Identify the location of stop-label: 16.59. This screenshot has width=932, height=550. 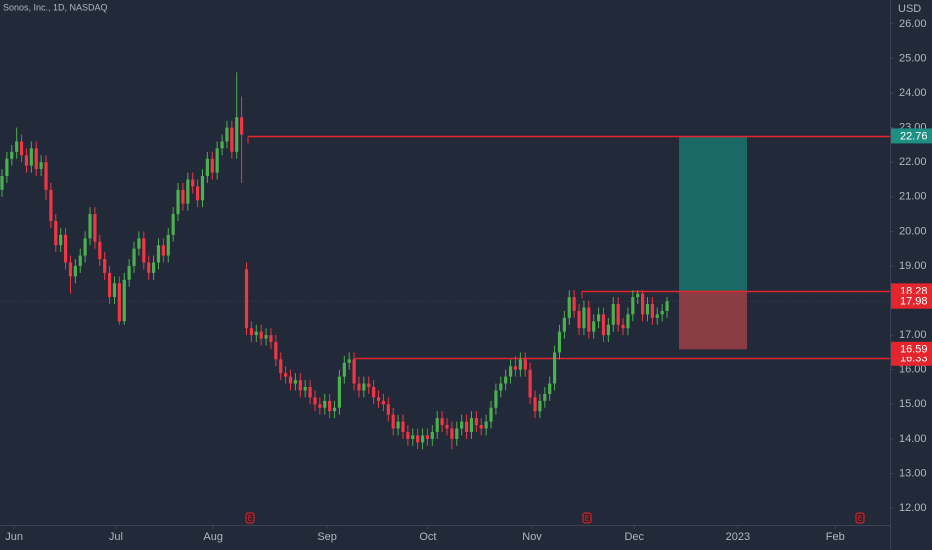
(914, 350).